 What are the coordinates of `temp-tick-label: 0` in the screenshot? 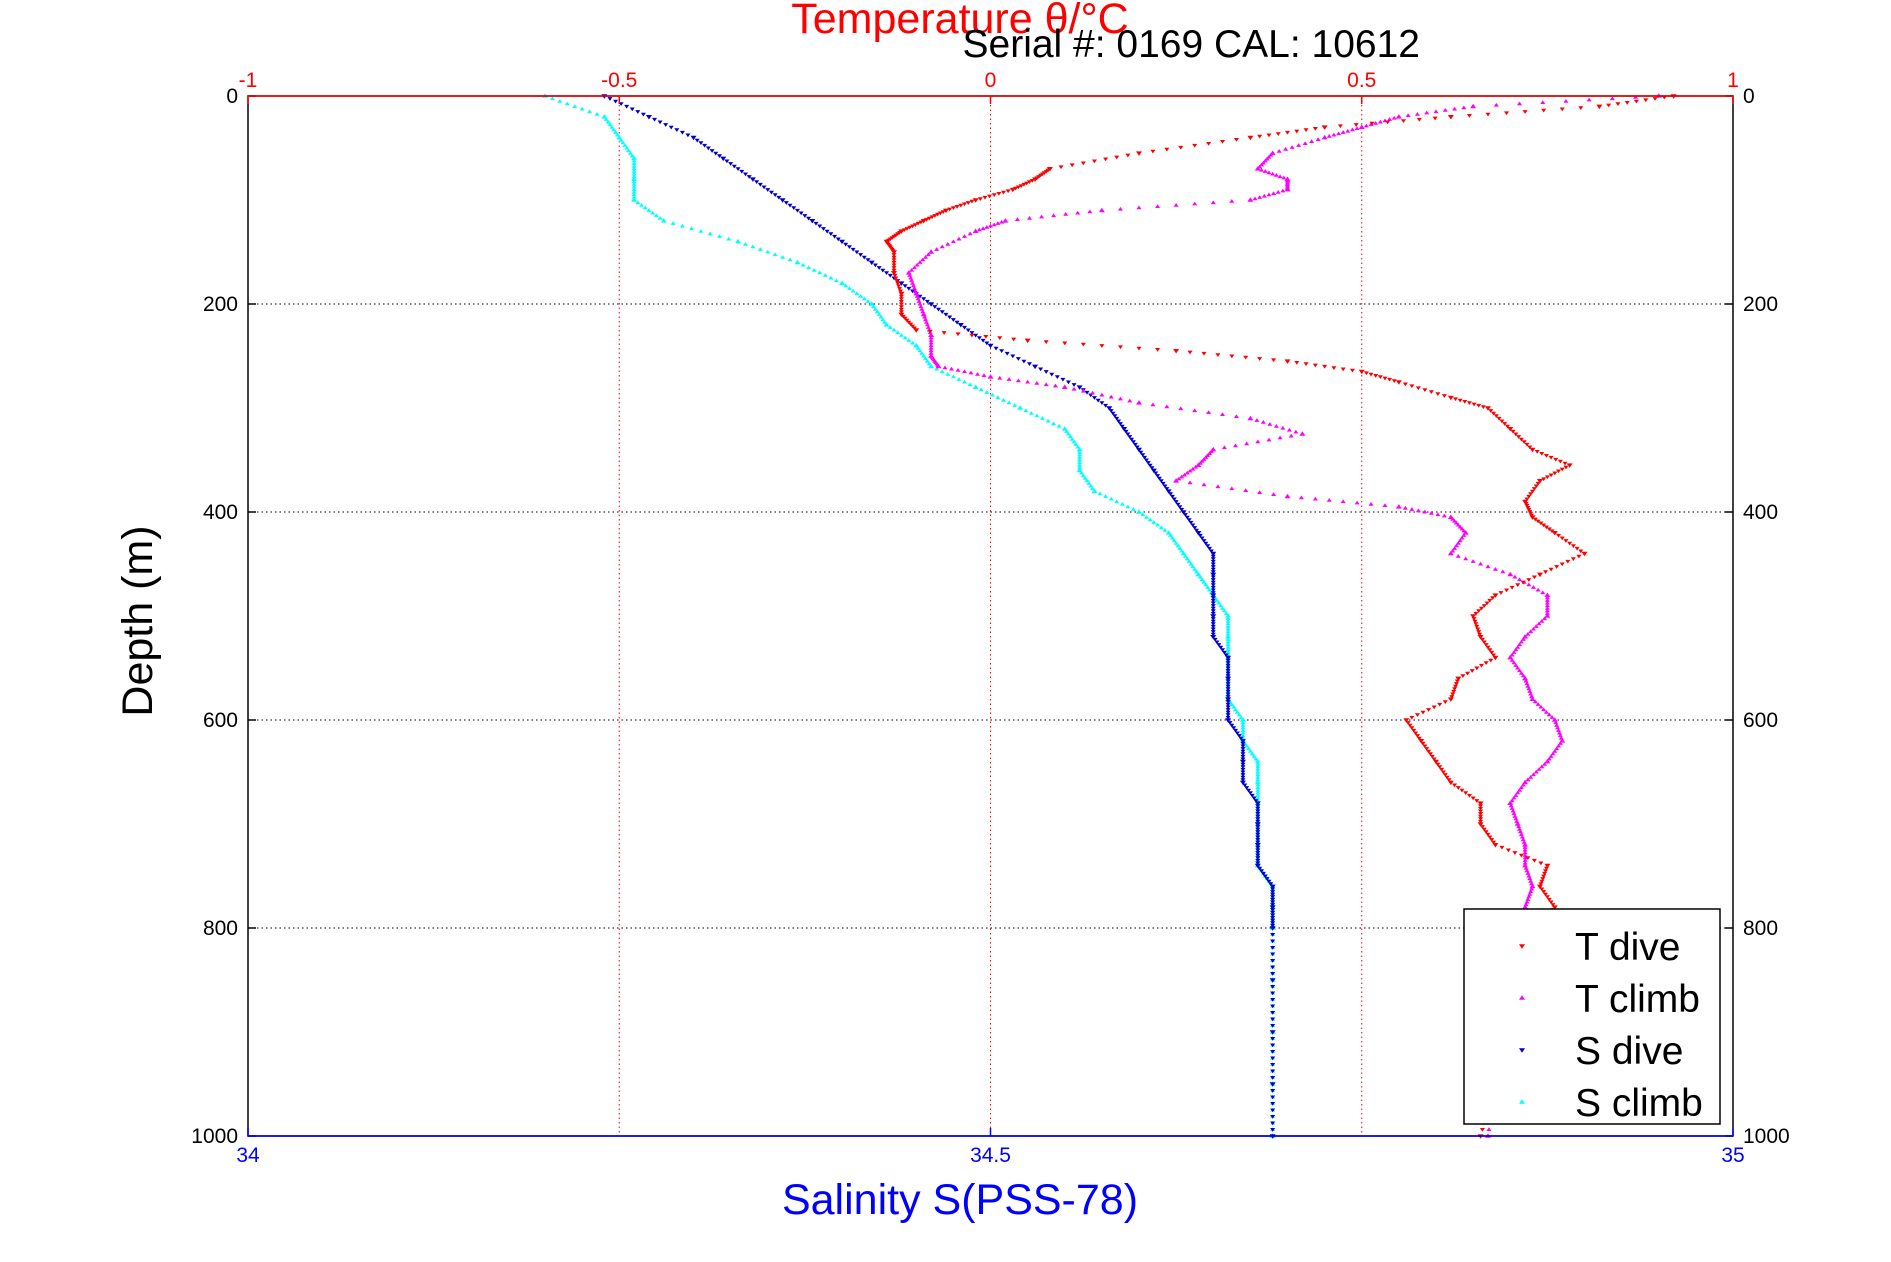 It's located at (991, 80).